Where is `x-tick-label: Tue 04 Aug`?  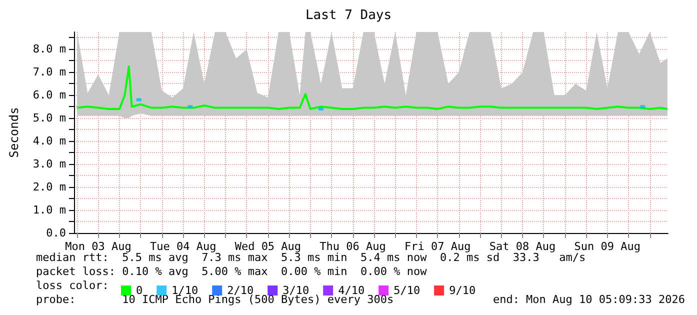
x-tick-label: Tue 04 Aug is located at coordinates (183, 246).